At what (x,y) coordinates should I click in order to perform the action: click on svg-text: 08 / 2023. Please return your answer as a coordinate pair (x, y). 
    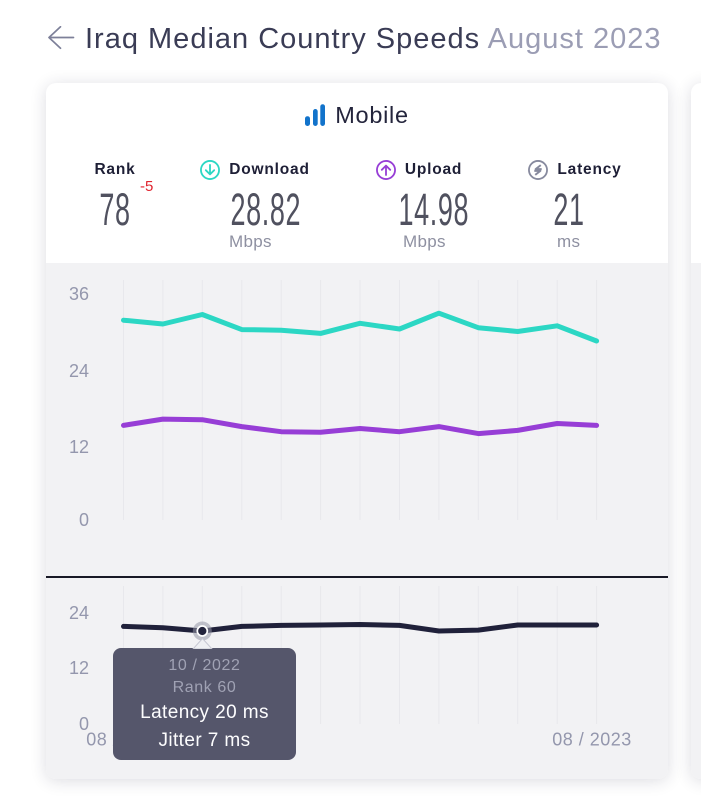
    Looking at the image, I should click on (592, 739).